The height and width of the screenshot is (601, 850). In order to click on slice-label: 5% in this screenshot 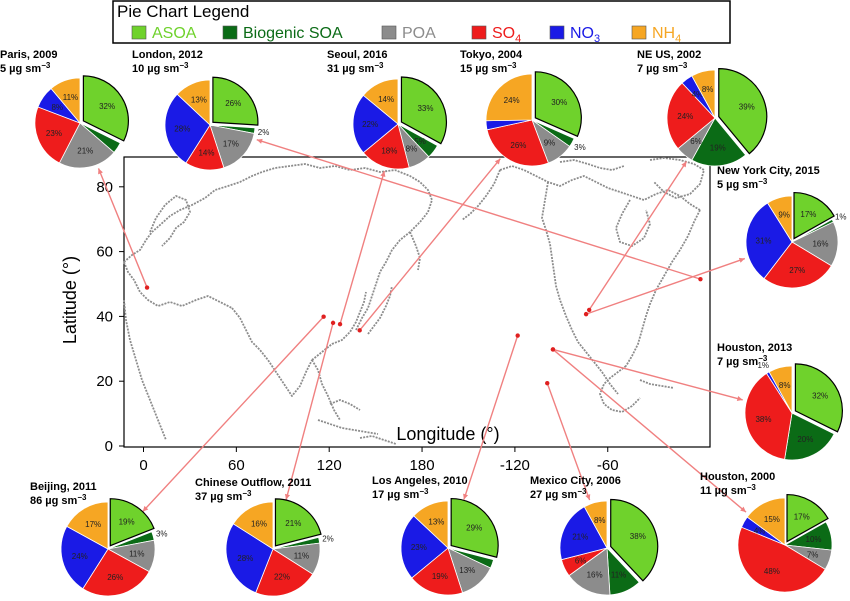, I will do `click(420, 141)`.